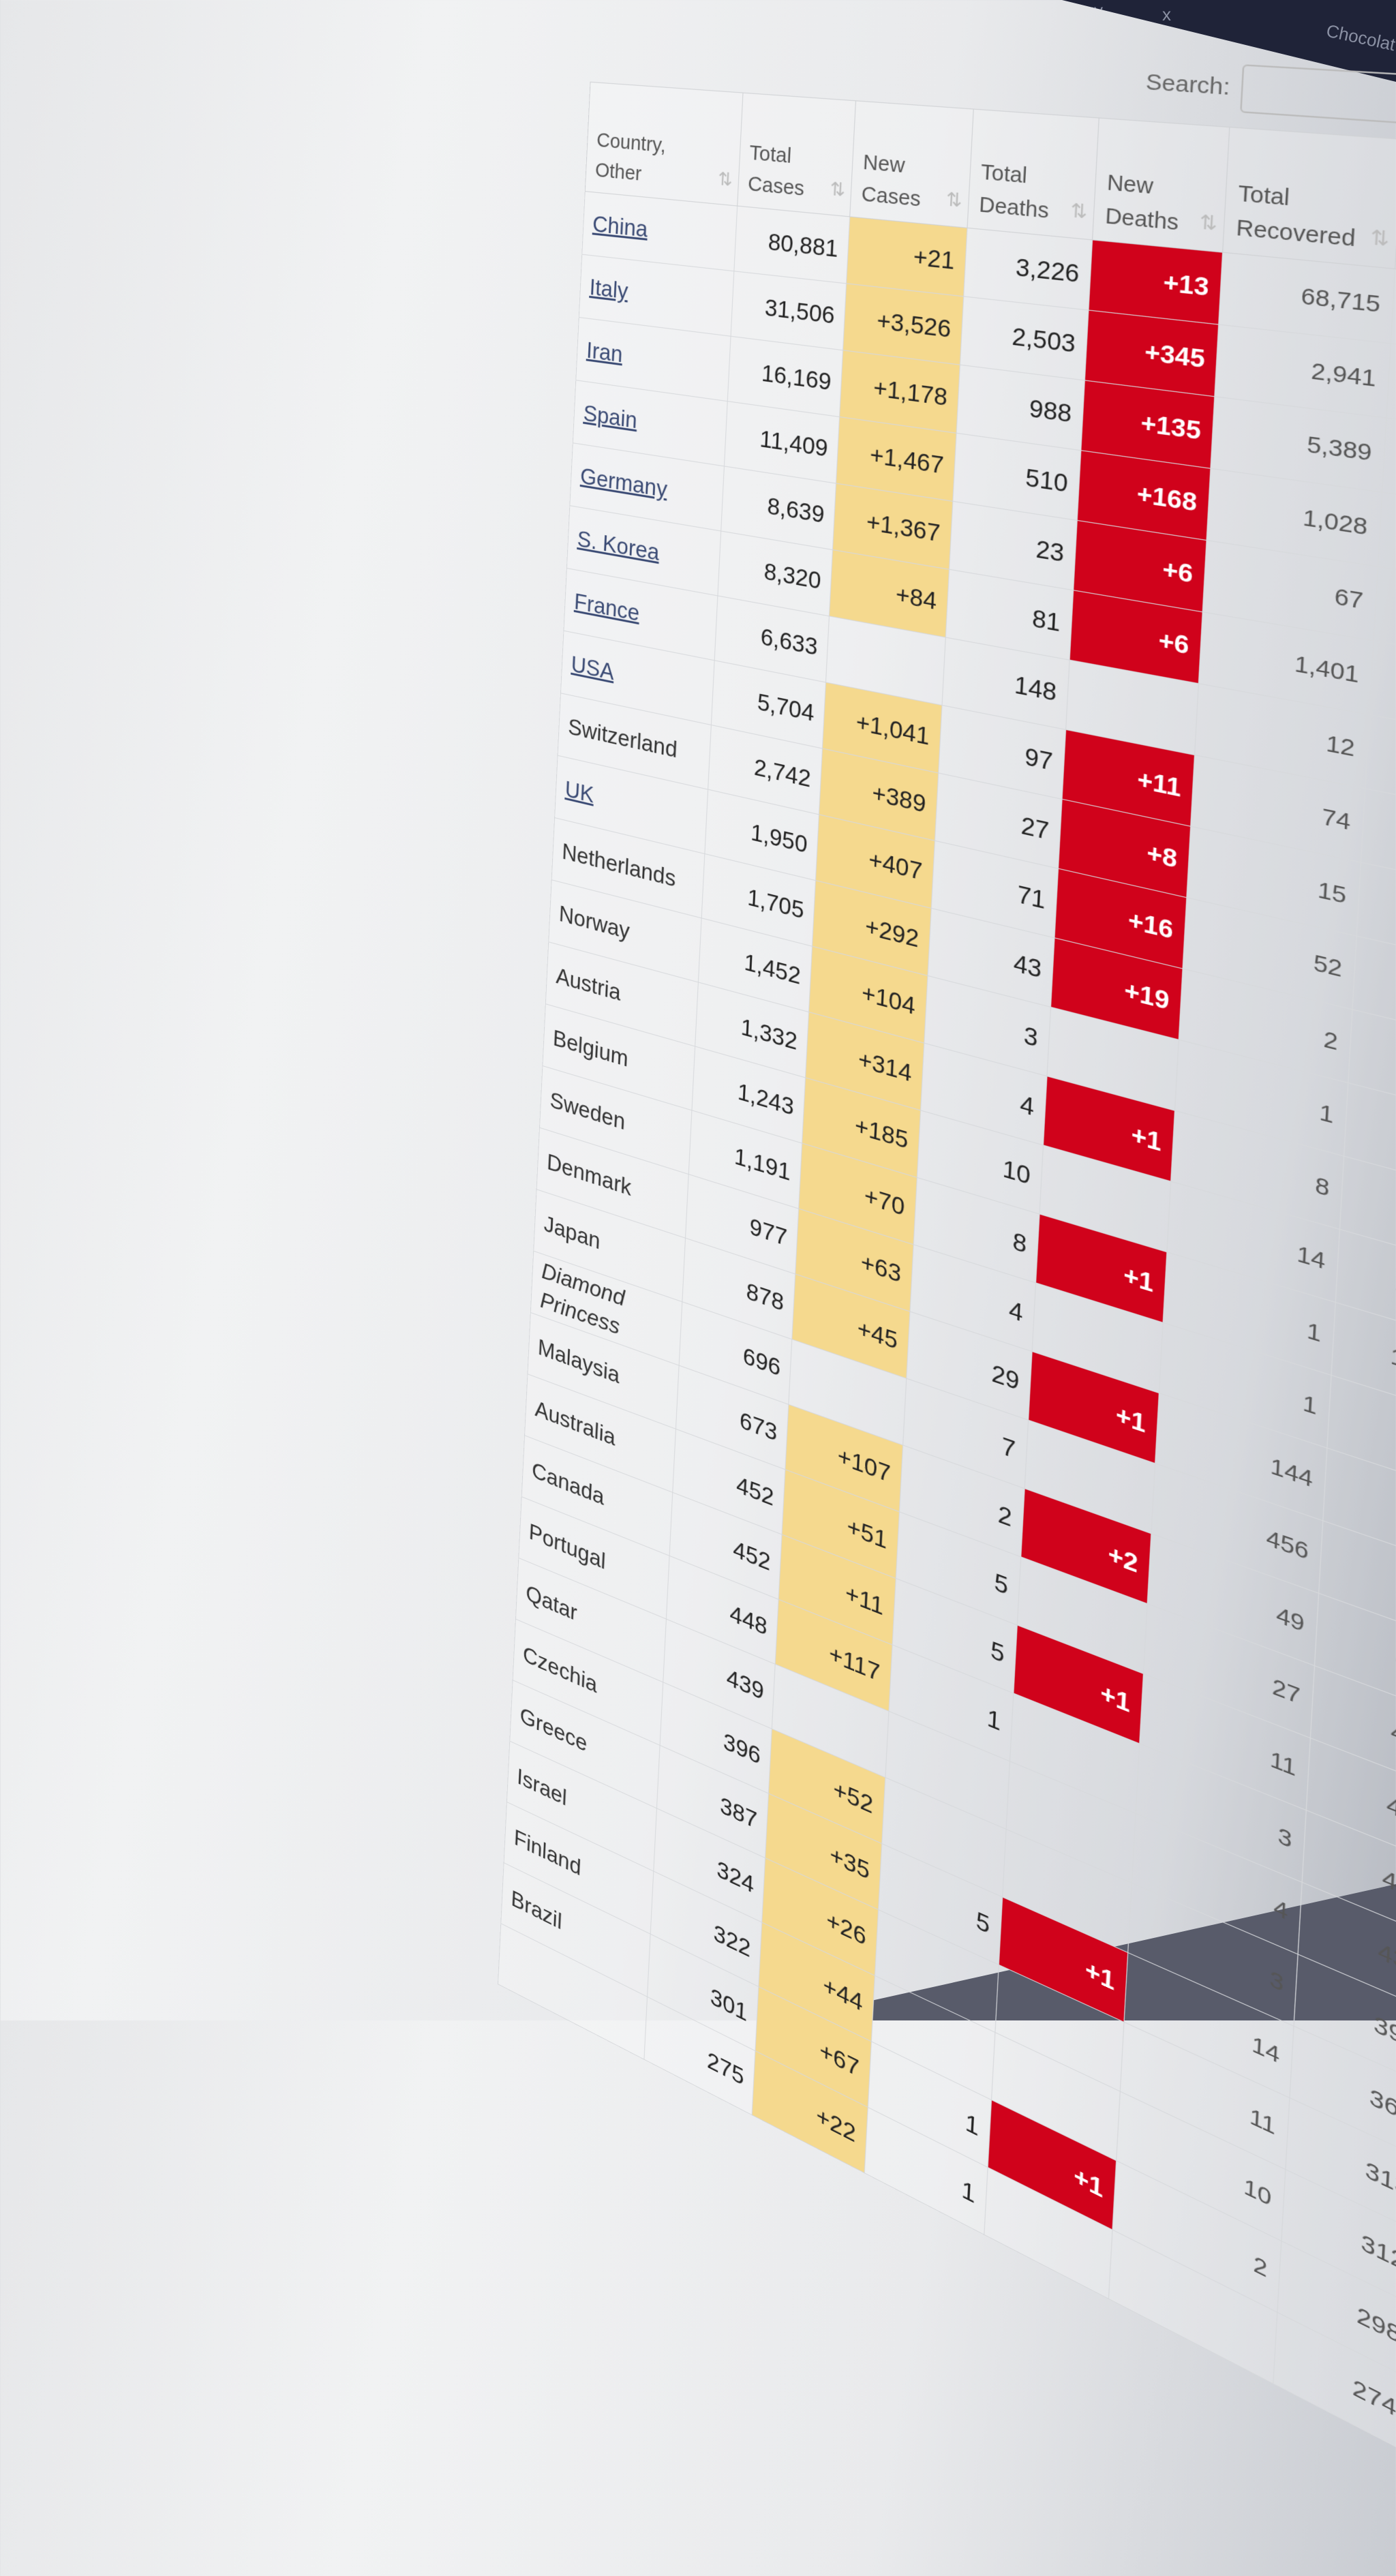 Image resolution: width=1396 pixels, height=2576 pixels. What do you see at coordinates (1142, 203) in the screenshot?
I see `column-header-label: New Deaths` at bounding box center [1142, 203].